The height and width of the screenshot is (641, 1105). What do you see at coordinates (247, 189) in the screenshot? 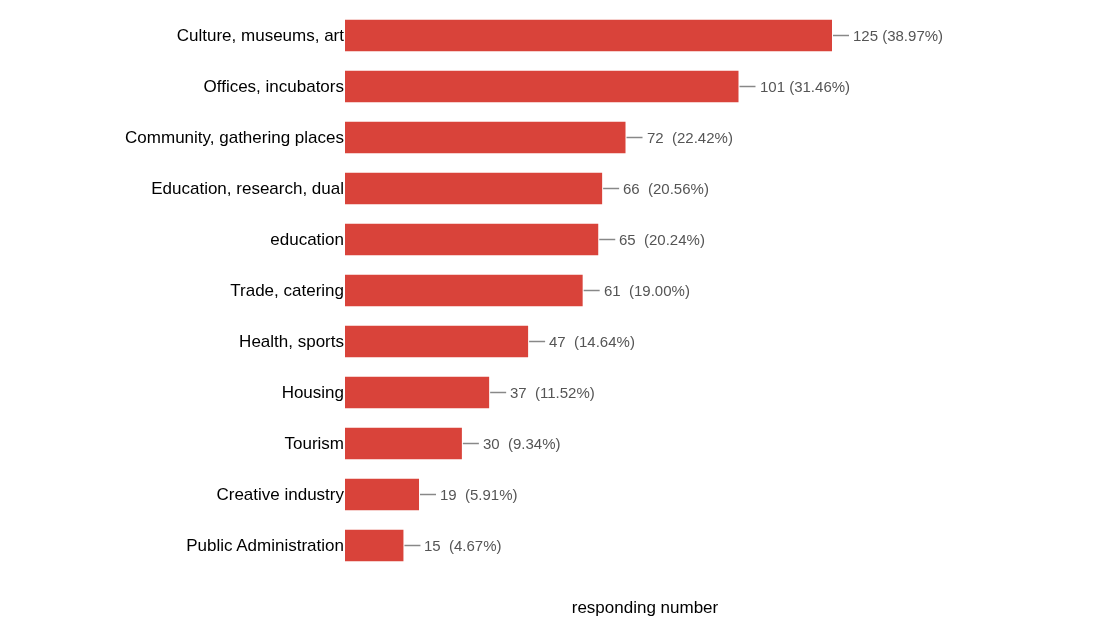
I see `y-tick-label: Education, research, dual` at bounding box center [247, 189].